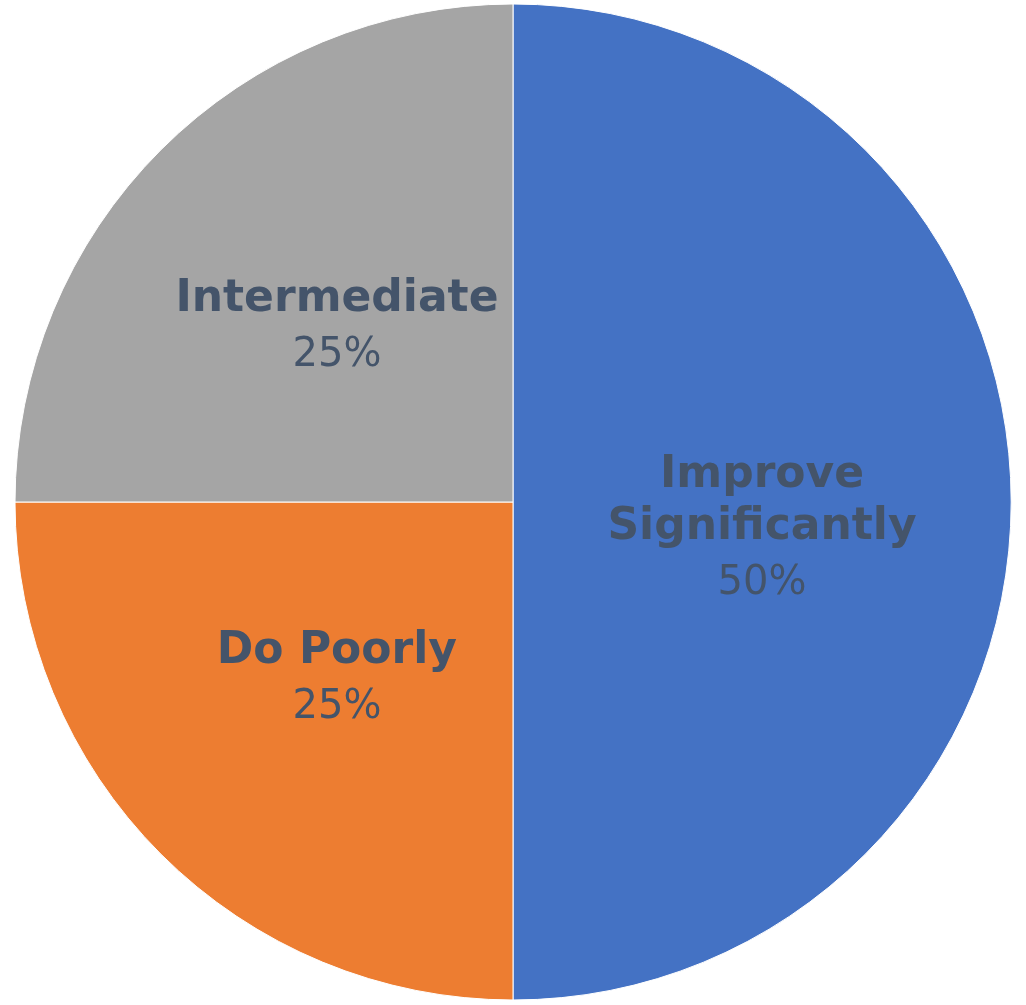  I want to click on slice-label: Do Poorly, so click(337, 648).